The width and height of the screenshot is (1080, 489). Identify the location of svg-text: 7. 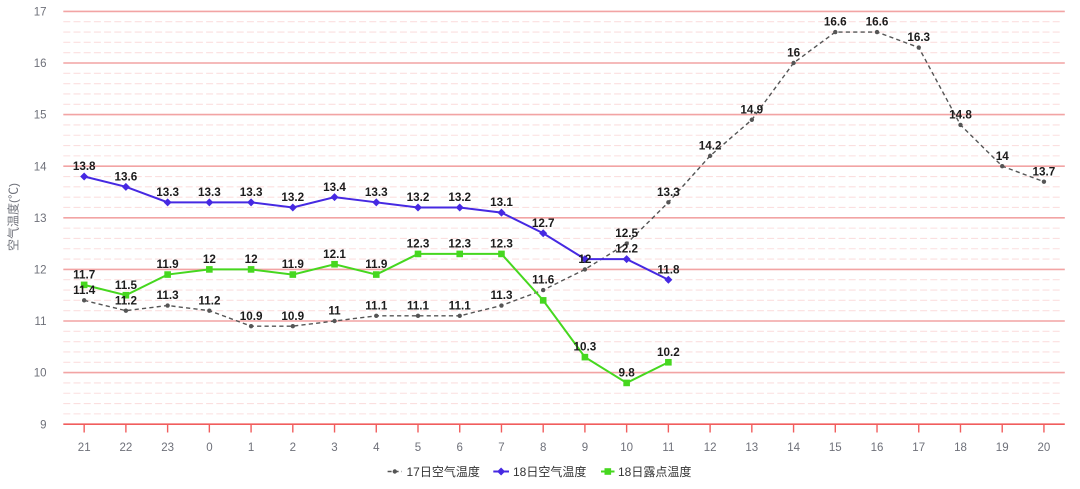
(501, 448).